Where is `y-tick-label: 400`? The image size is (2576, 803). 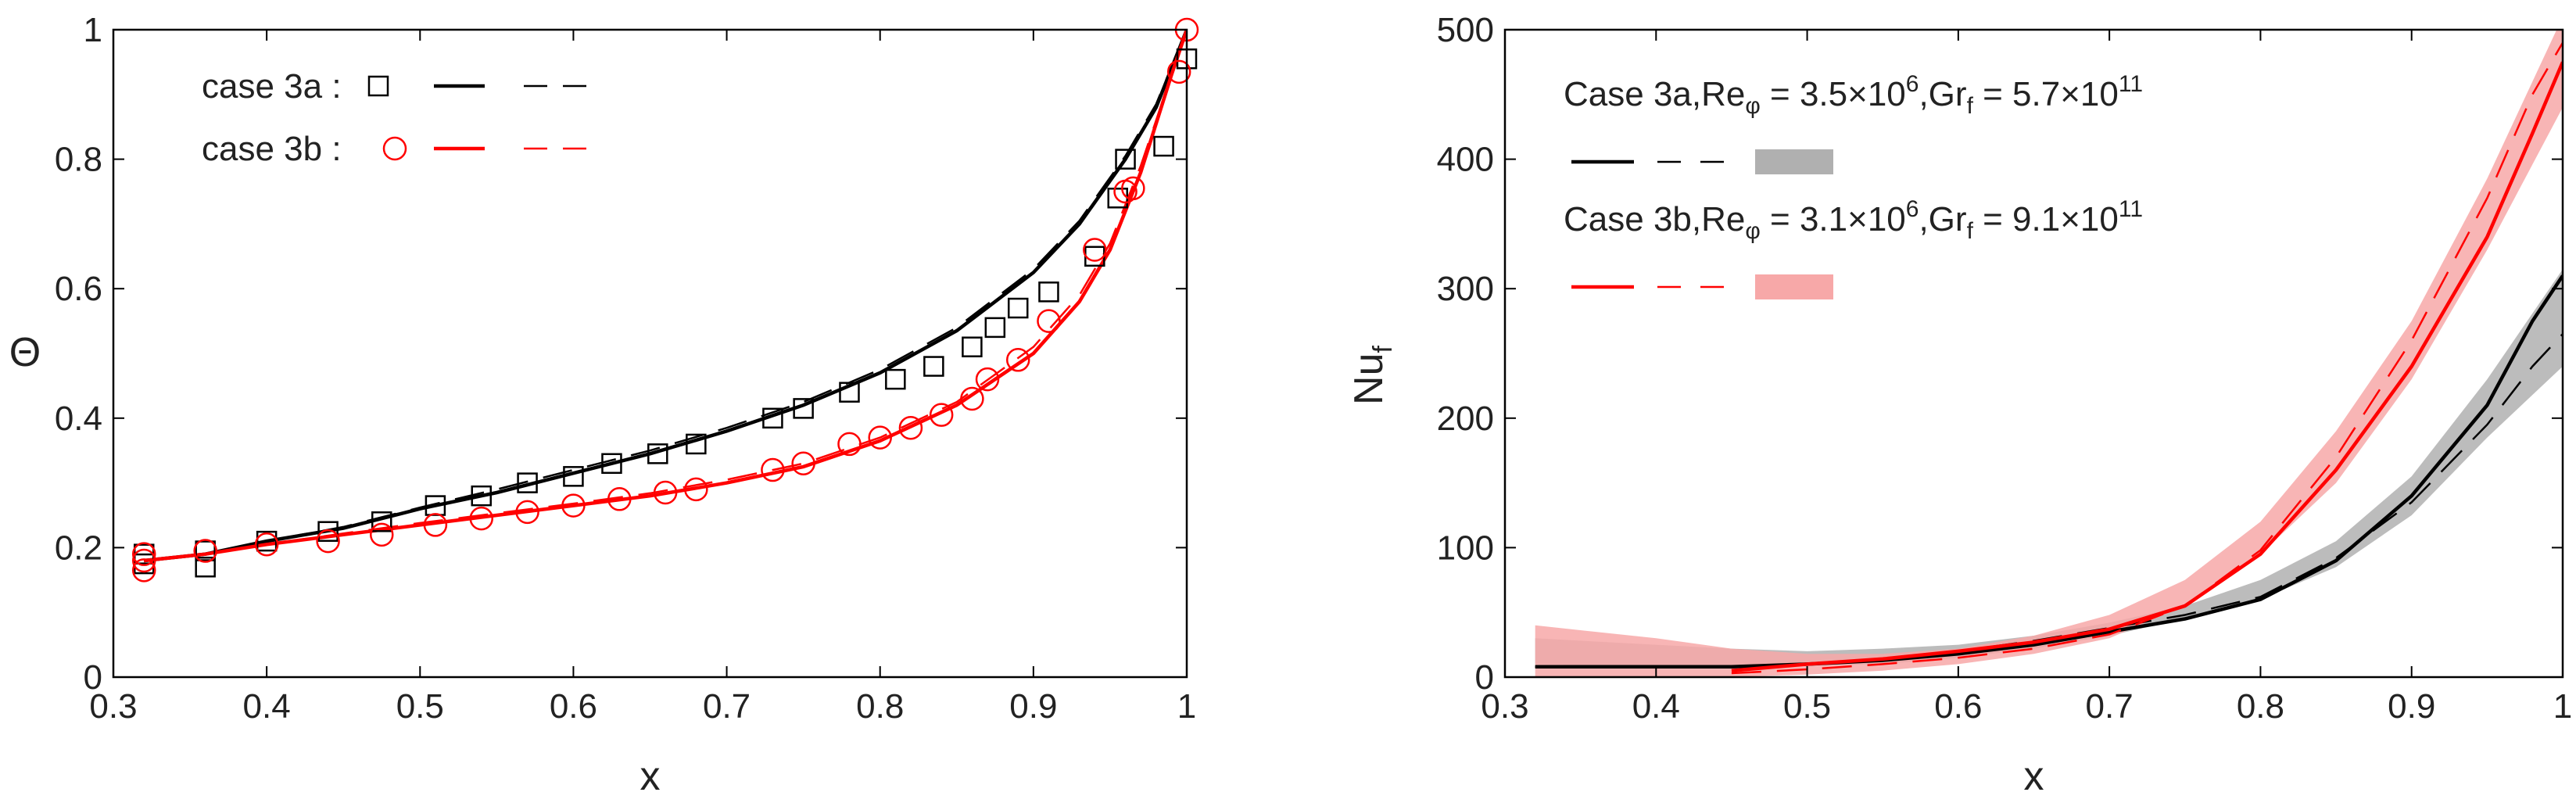 y-tick-label: 400 is located at coordinates (1465, 160).